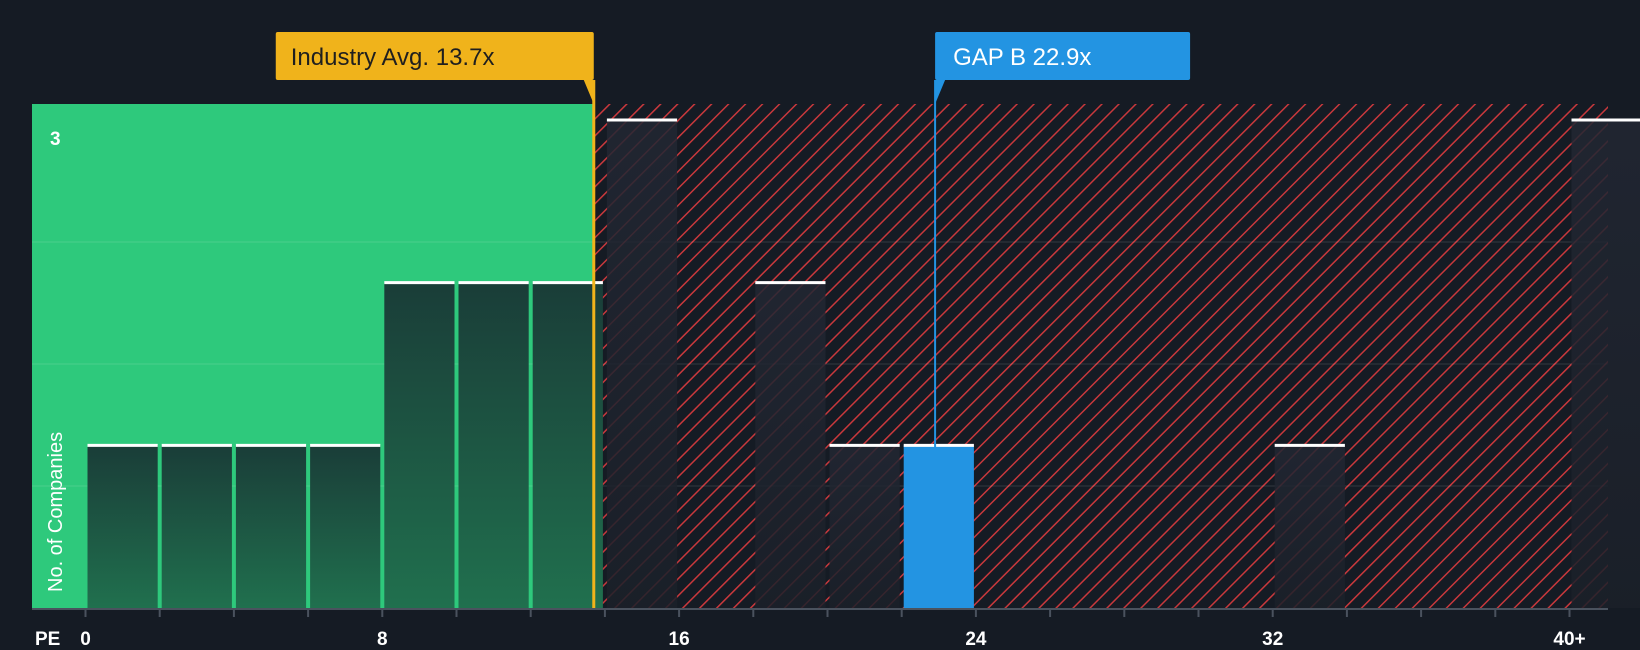 The height and width of the screenshot is (650, 1640). What do you see at coordinates (1272, 639) in the screenshot?
I see `x-tick-label: 32` at bounding box center [1272, 639].